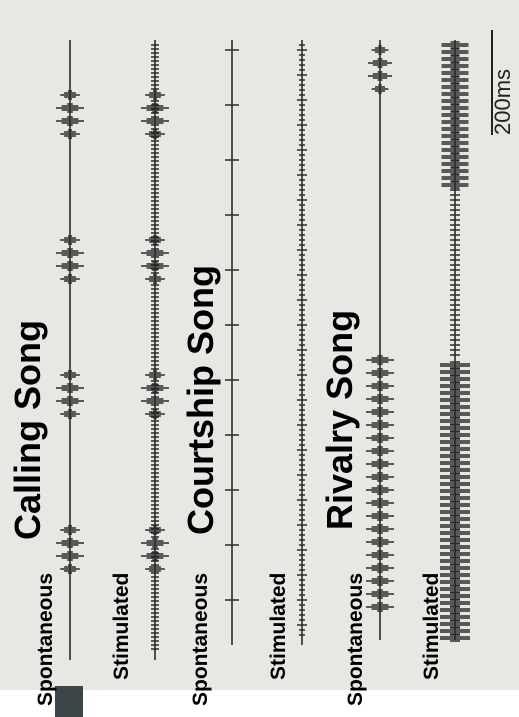 Image resolution: width=519 pixels, height=717 pixels. I want to click on panel-title: Rivalry Song, so click(339, 420).